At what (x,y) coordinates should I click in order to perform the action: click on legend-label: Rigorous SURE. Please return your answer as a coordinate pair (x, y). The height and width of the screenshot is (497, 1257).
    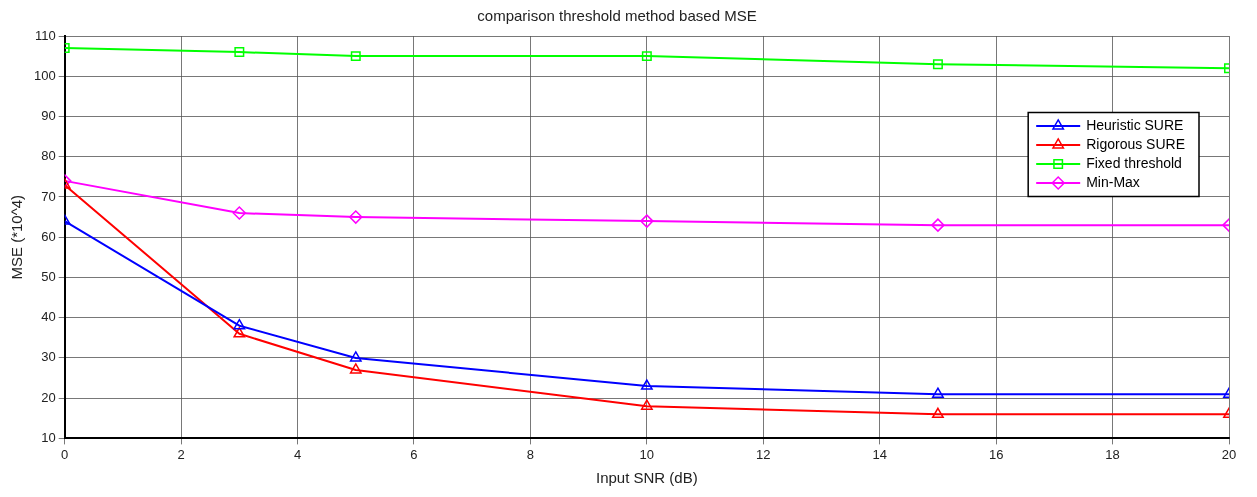
    Looking at the image, I should click on (1136, 143).